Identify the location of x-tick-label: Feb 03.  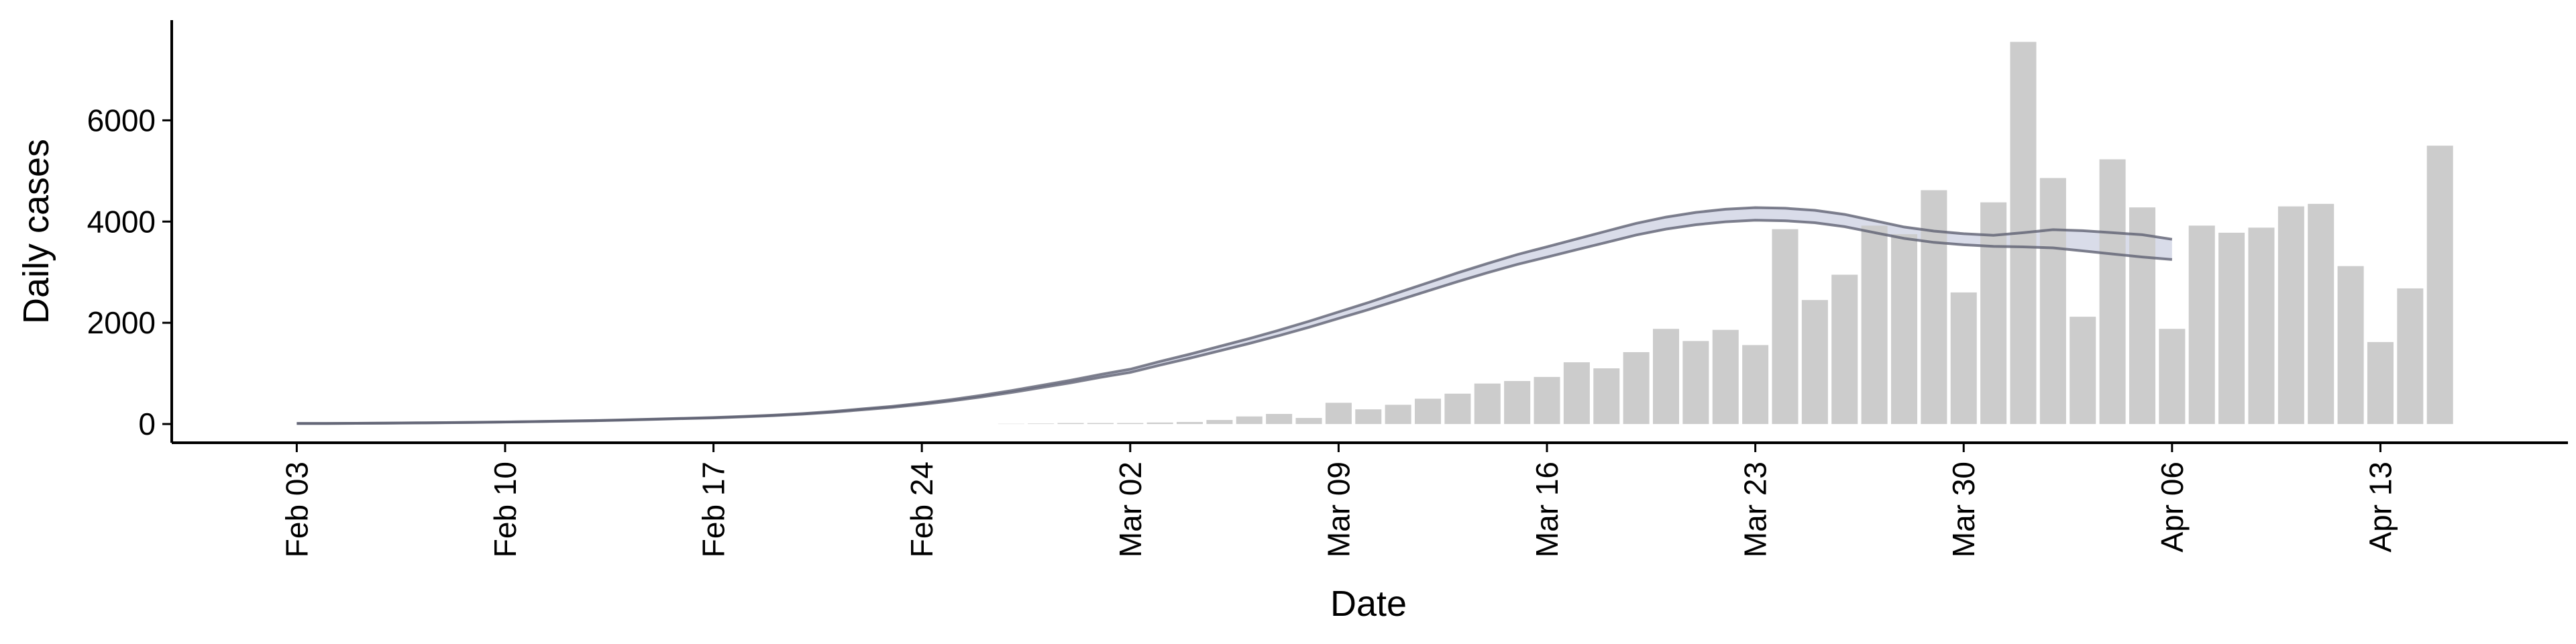
(296, 509).